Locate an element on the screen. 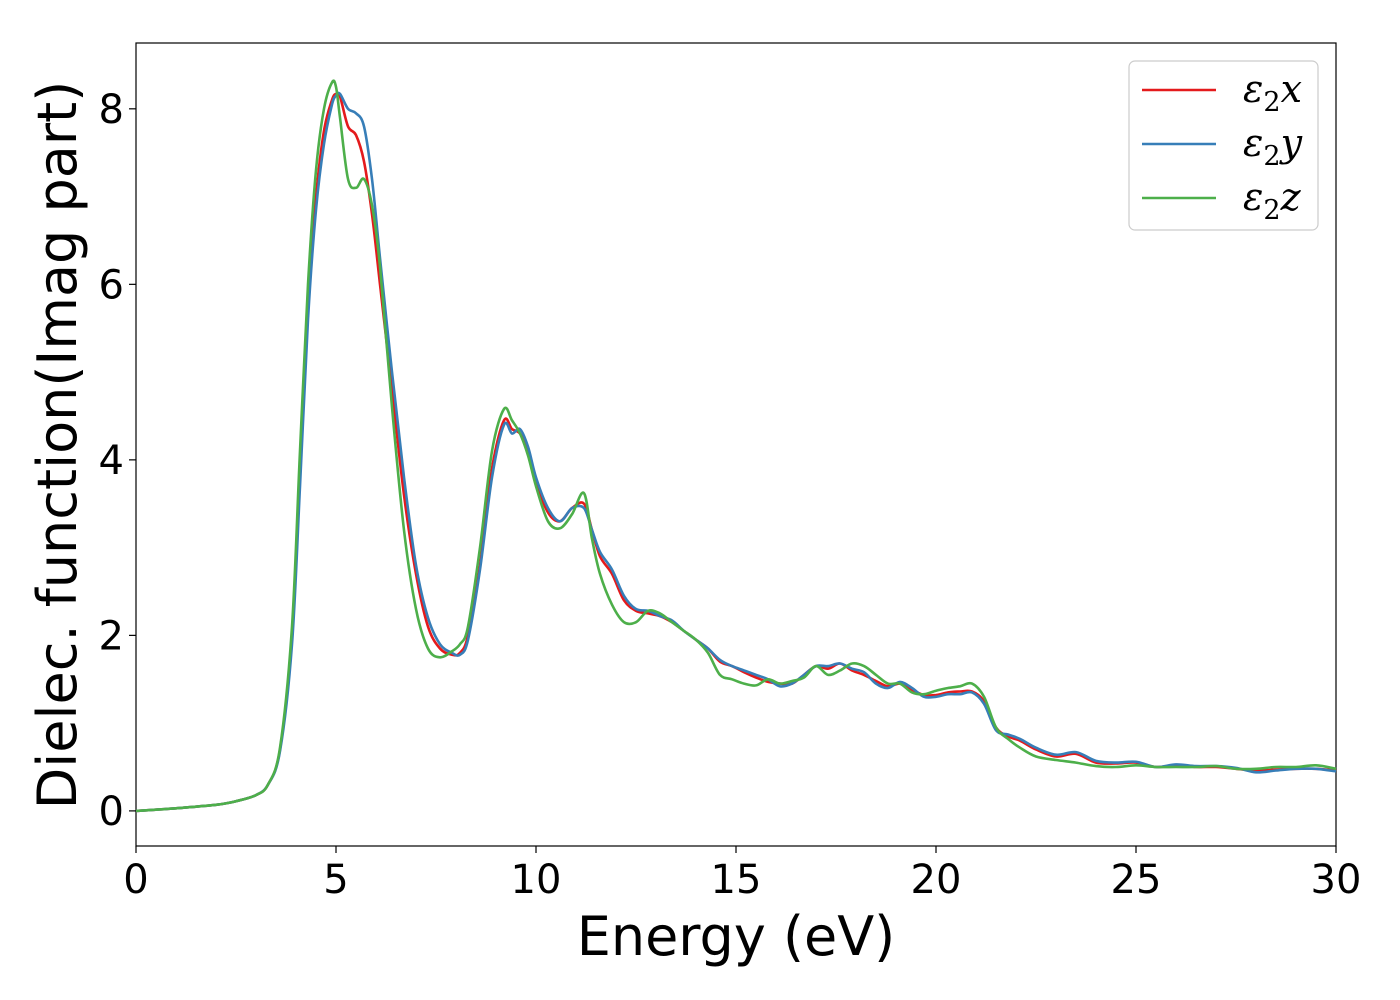 This screenshot has width=1400, height=1000. legend-label-x: ε2x is located at coordinates (1272, 92).